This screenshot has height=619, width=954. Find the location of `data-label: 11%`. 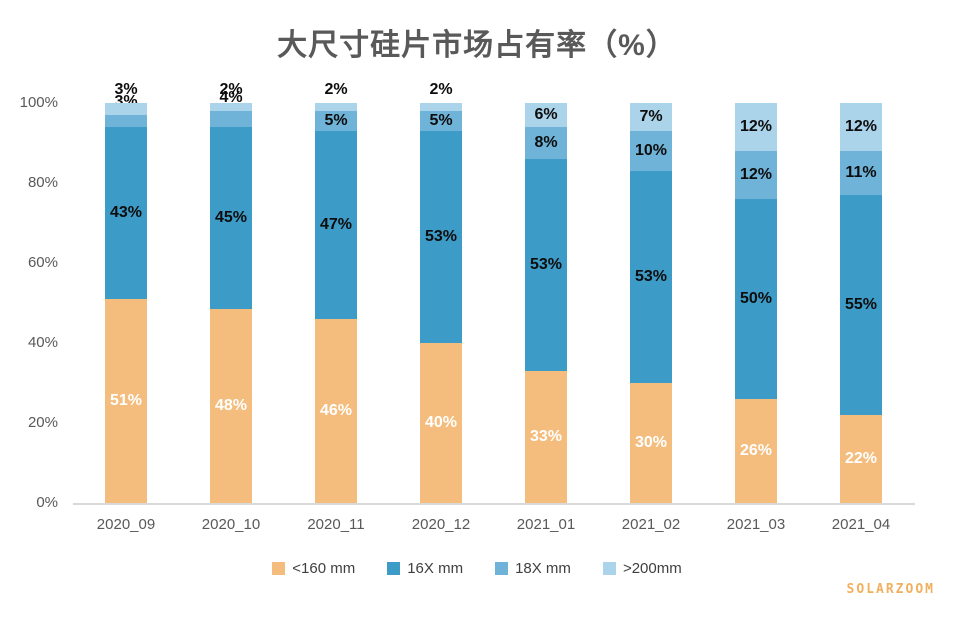

data-label: 11% is located at coordinates (861, 172).